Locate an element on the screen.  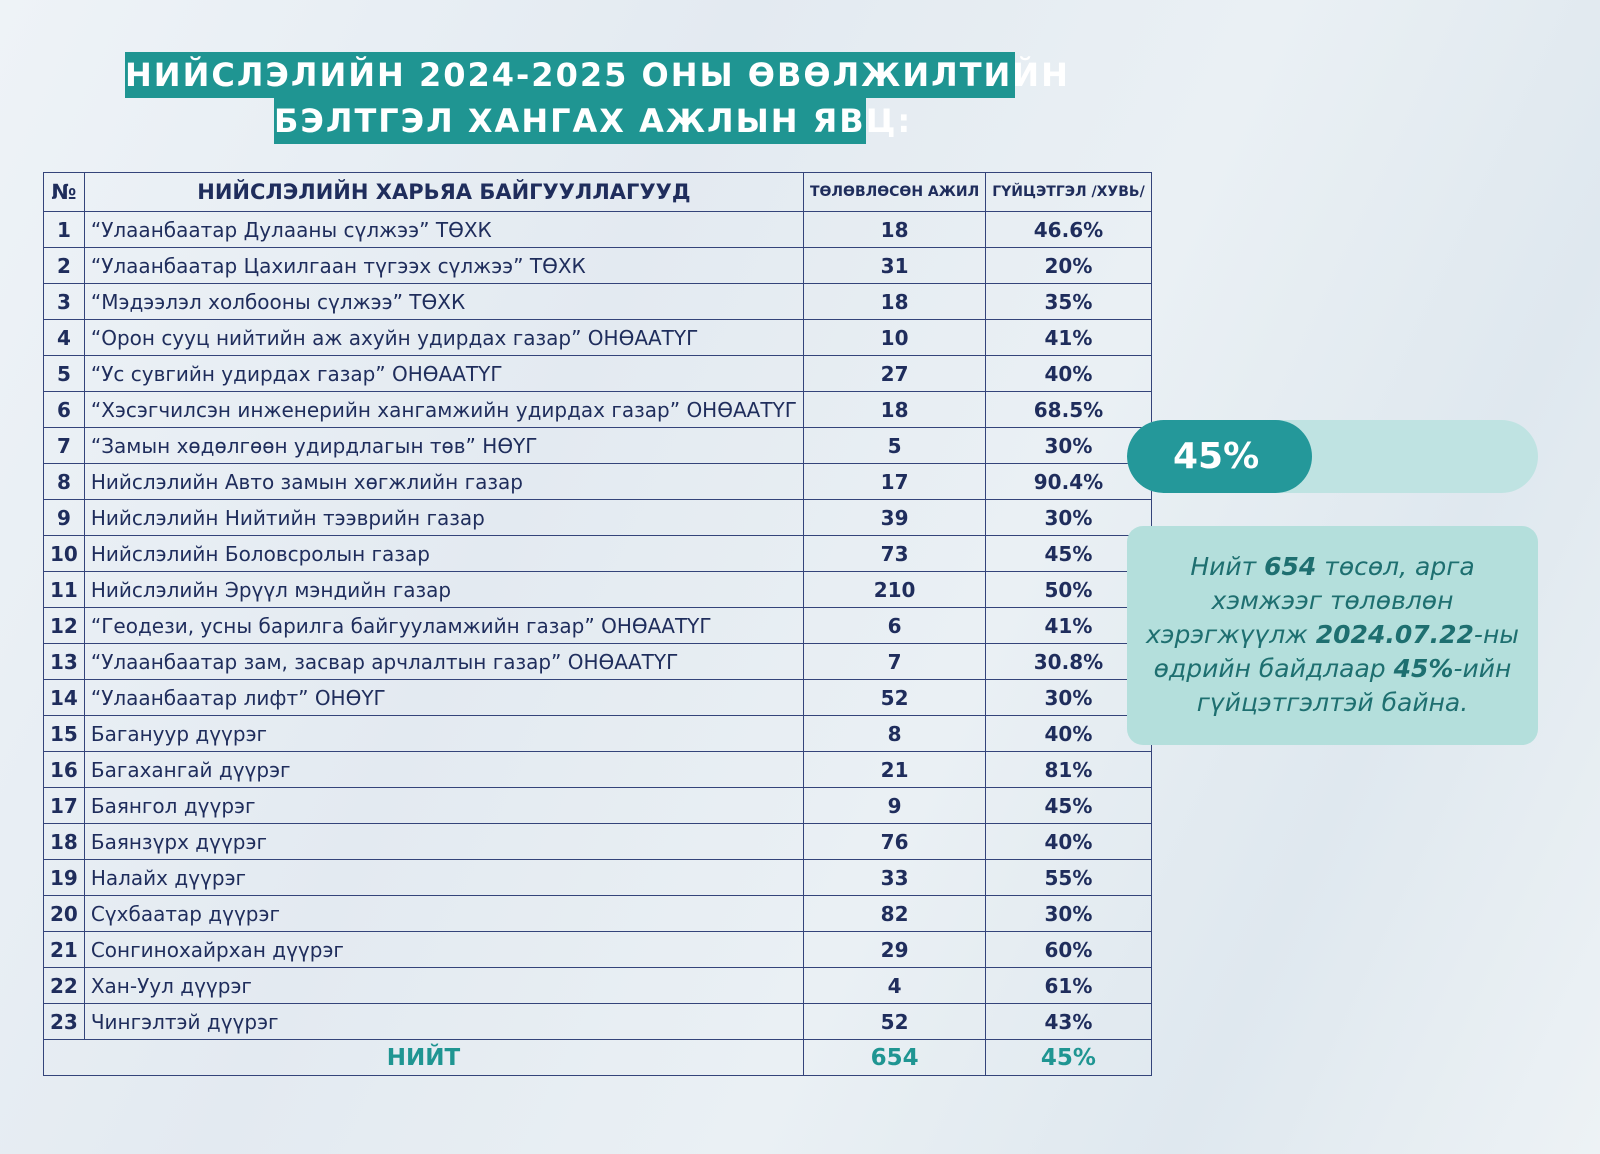
completion: 55% is located at coordinates (1068, 877).